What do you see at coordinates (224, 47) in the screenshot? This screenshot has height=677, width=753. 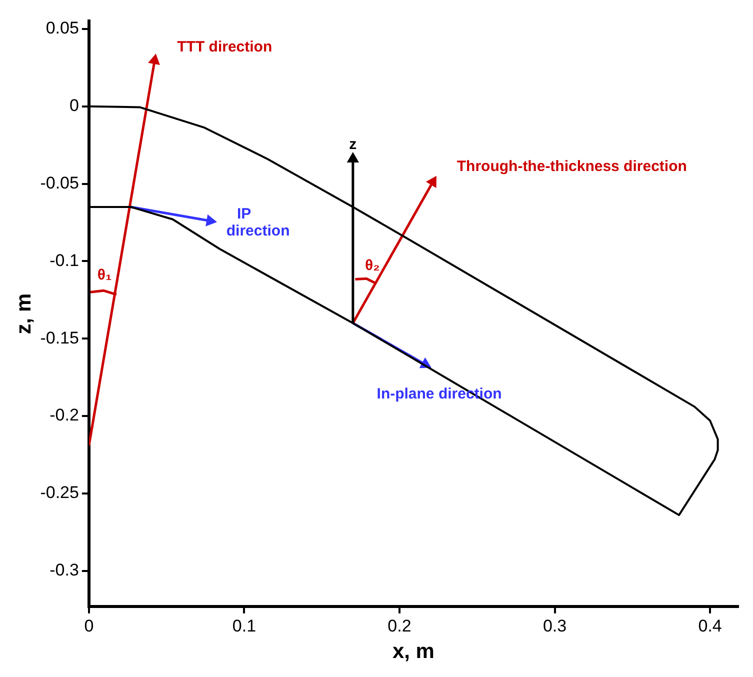 I see `series-label: TTT direction` at bounding box center [224, 47].